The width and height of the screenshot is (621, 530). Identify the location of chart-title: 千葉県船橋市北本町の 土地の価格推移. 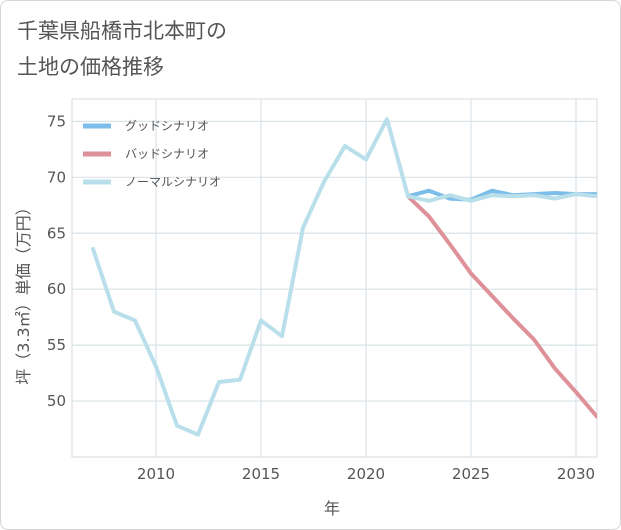
(122, 49).